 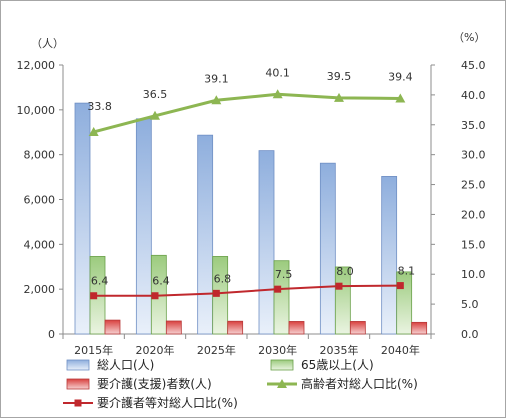 What do you see at coordinates (155, 350) in the screenshot?
I see `x-tick-label: 2020年` at bounding box center [155, 350].